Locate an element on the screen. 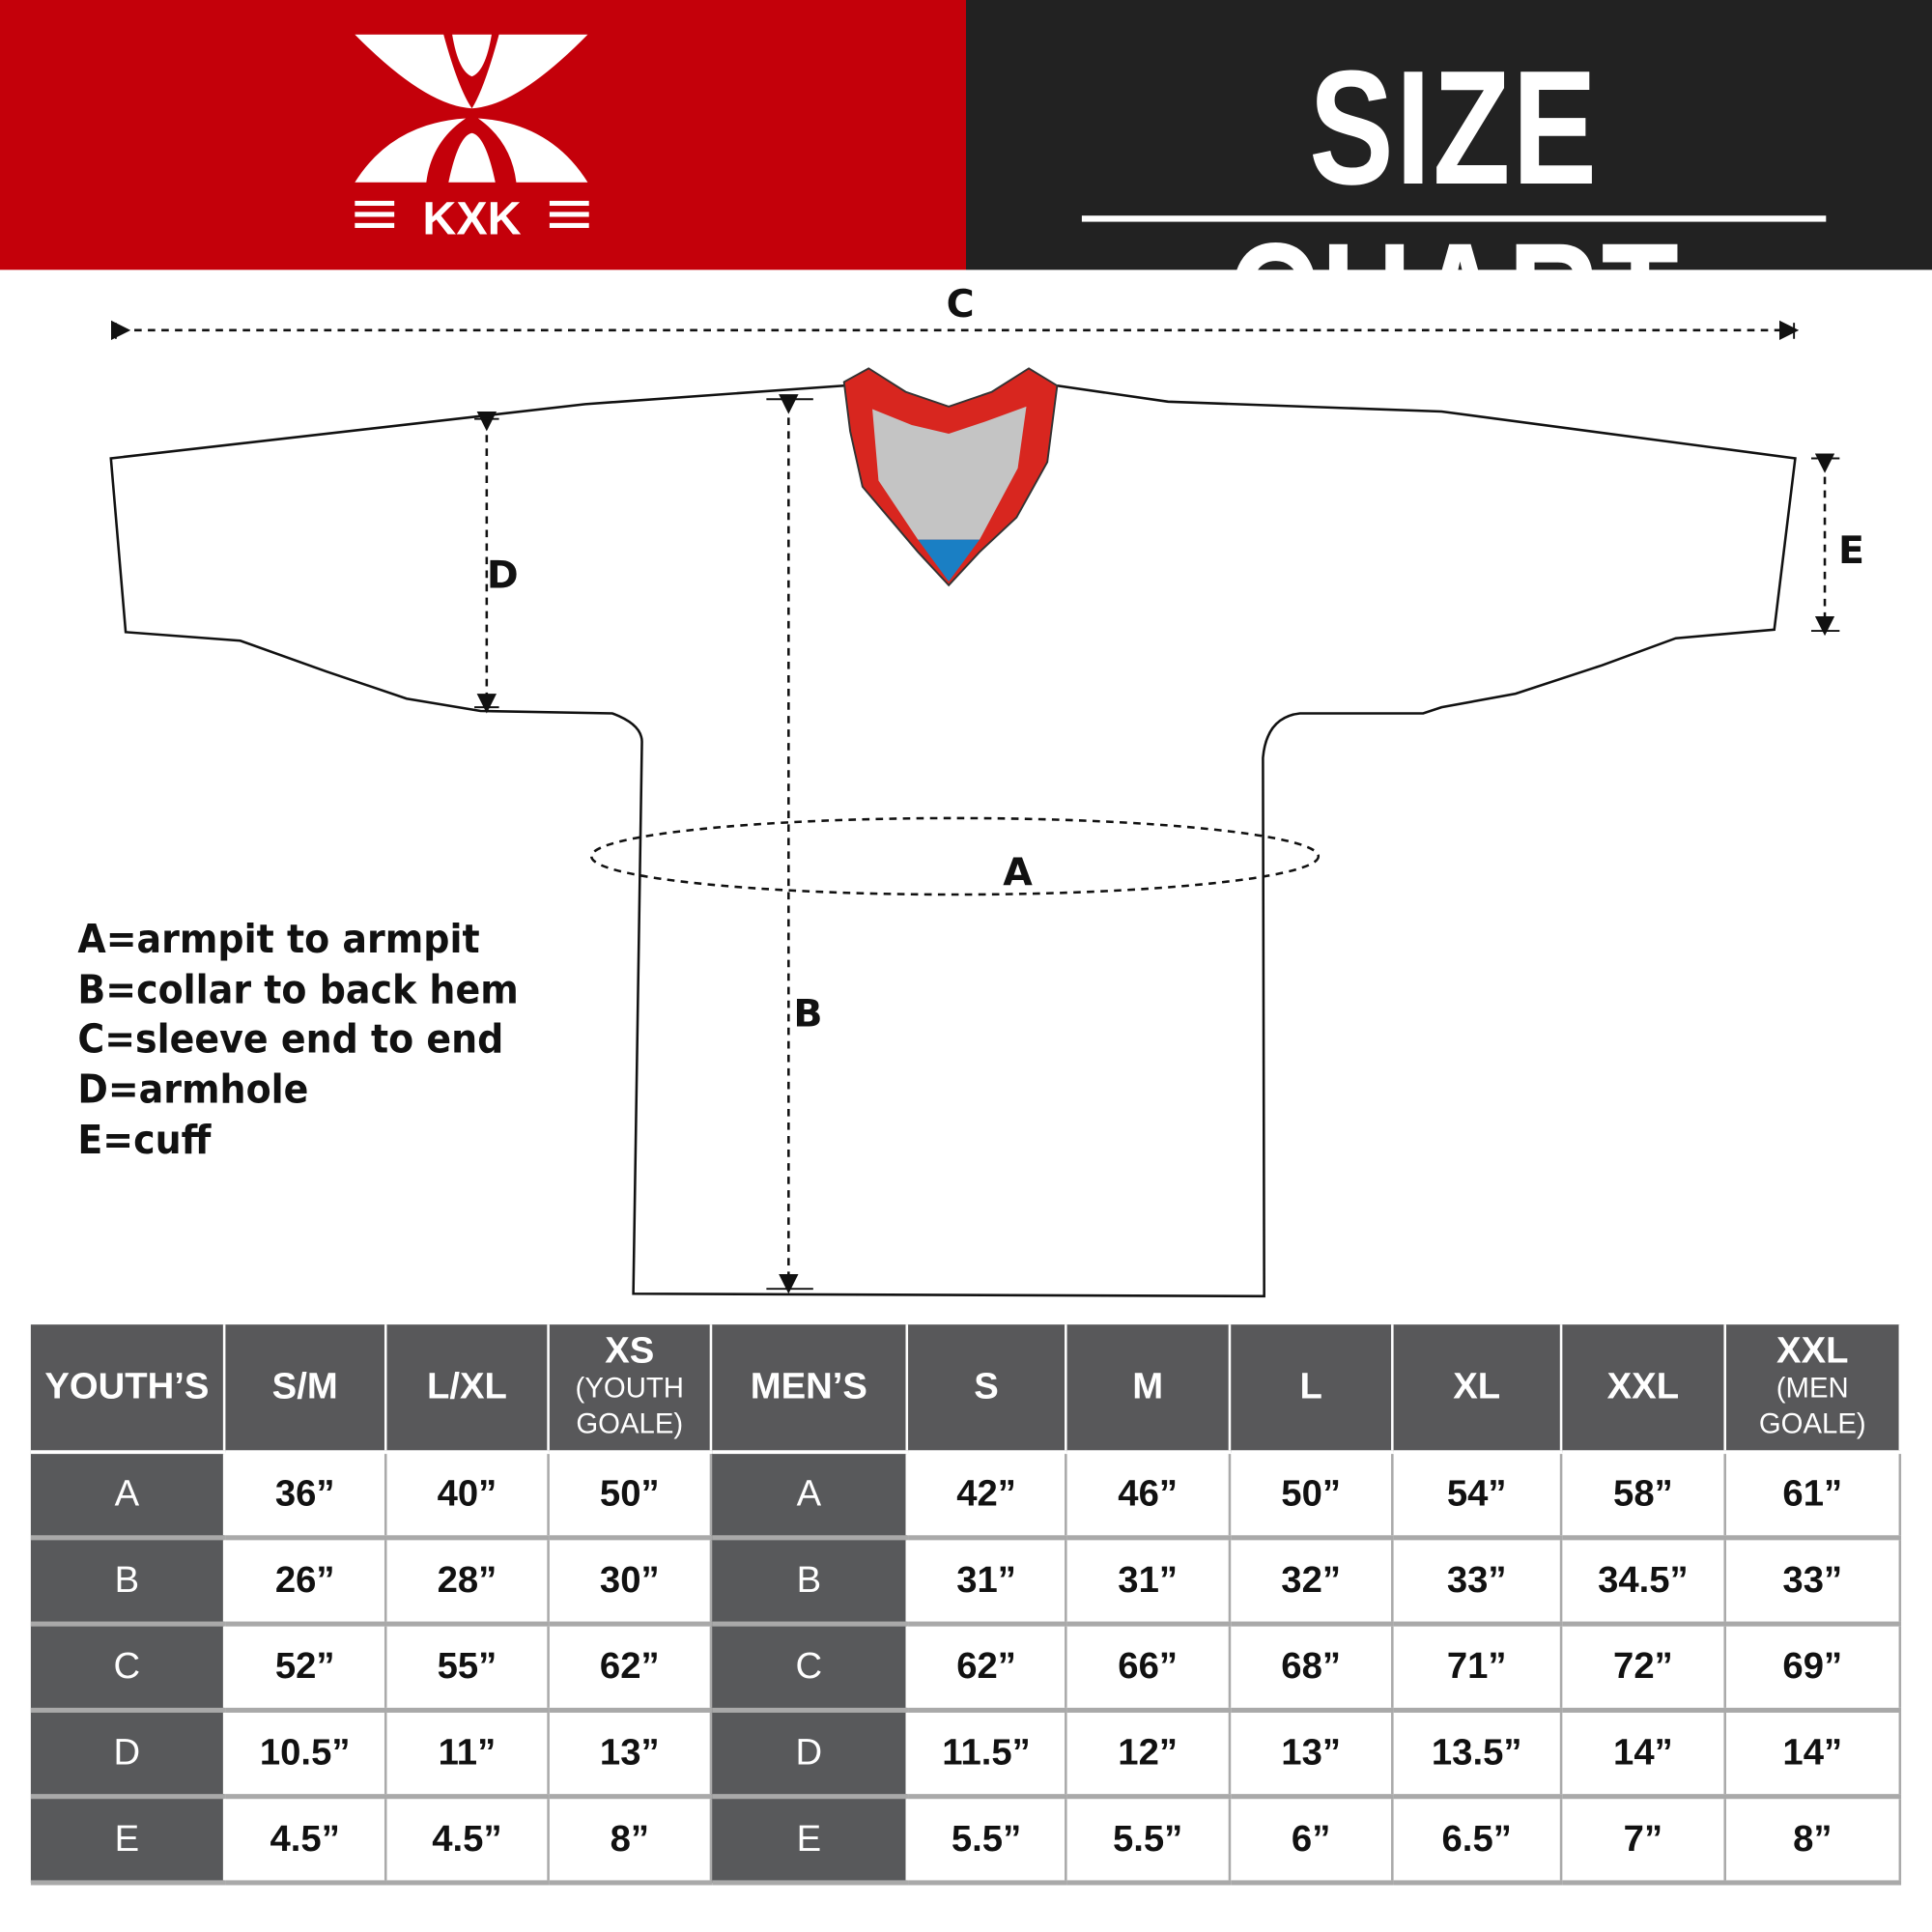  measurement-cell: 6” is located at coordinates (1311, 1841).